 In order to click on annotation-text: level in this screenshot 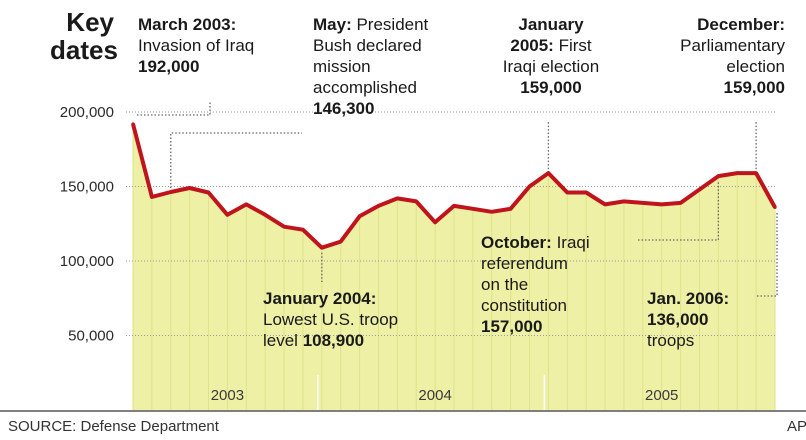, I will do `click(283, 340)`.